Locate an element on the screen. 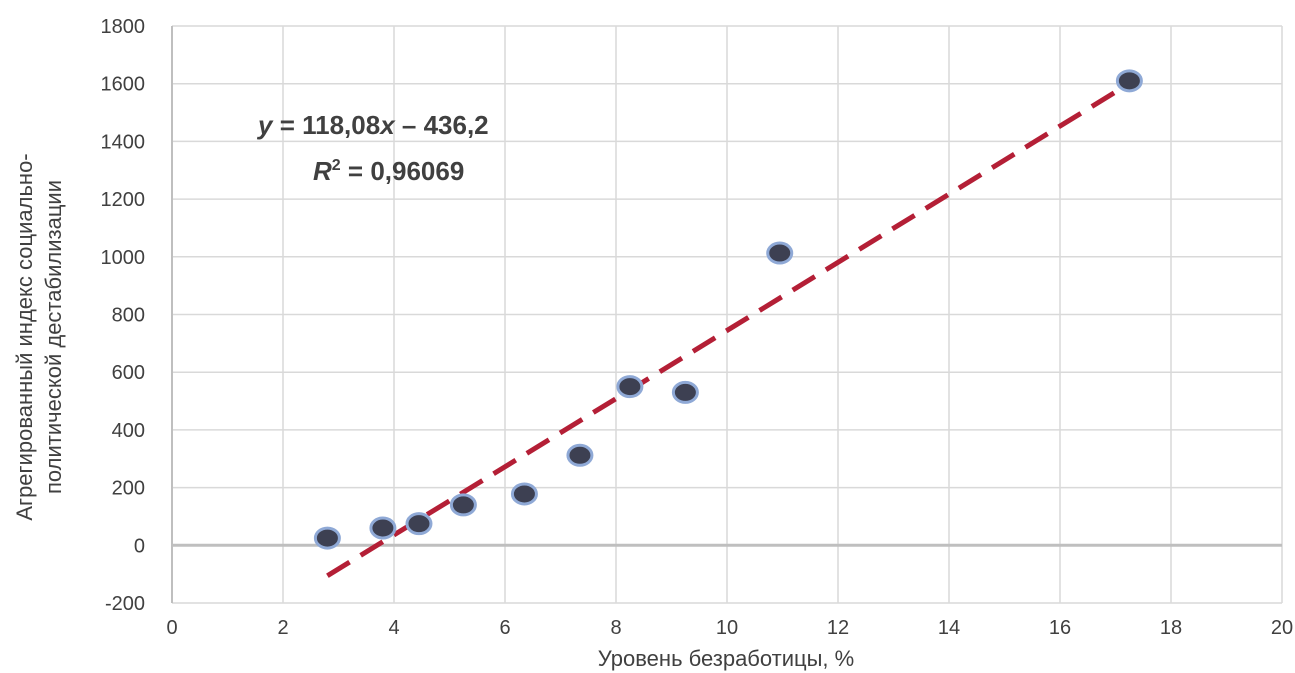  y-tick-label: 1000 is located at coordinates (123, 258).